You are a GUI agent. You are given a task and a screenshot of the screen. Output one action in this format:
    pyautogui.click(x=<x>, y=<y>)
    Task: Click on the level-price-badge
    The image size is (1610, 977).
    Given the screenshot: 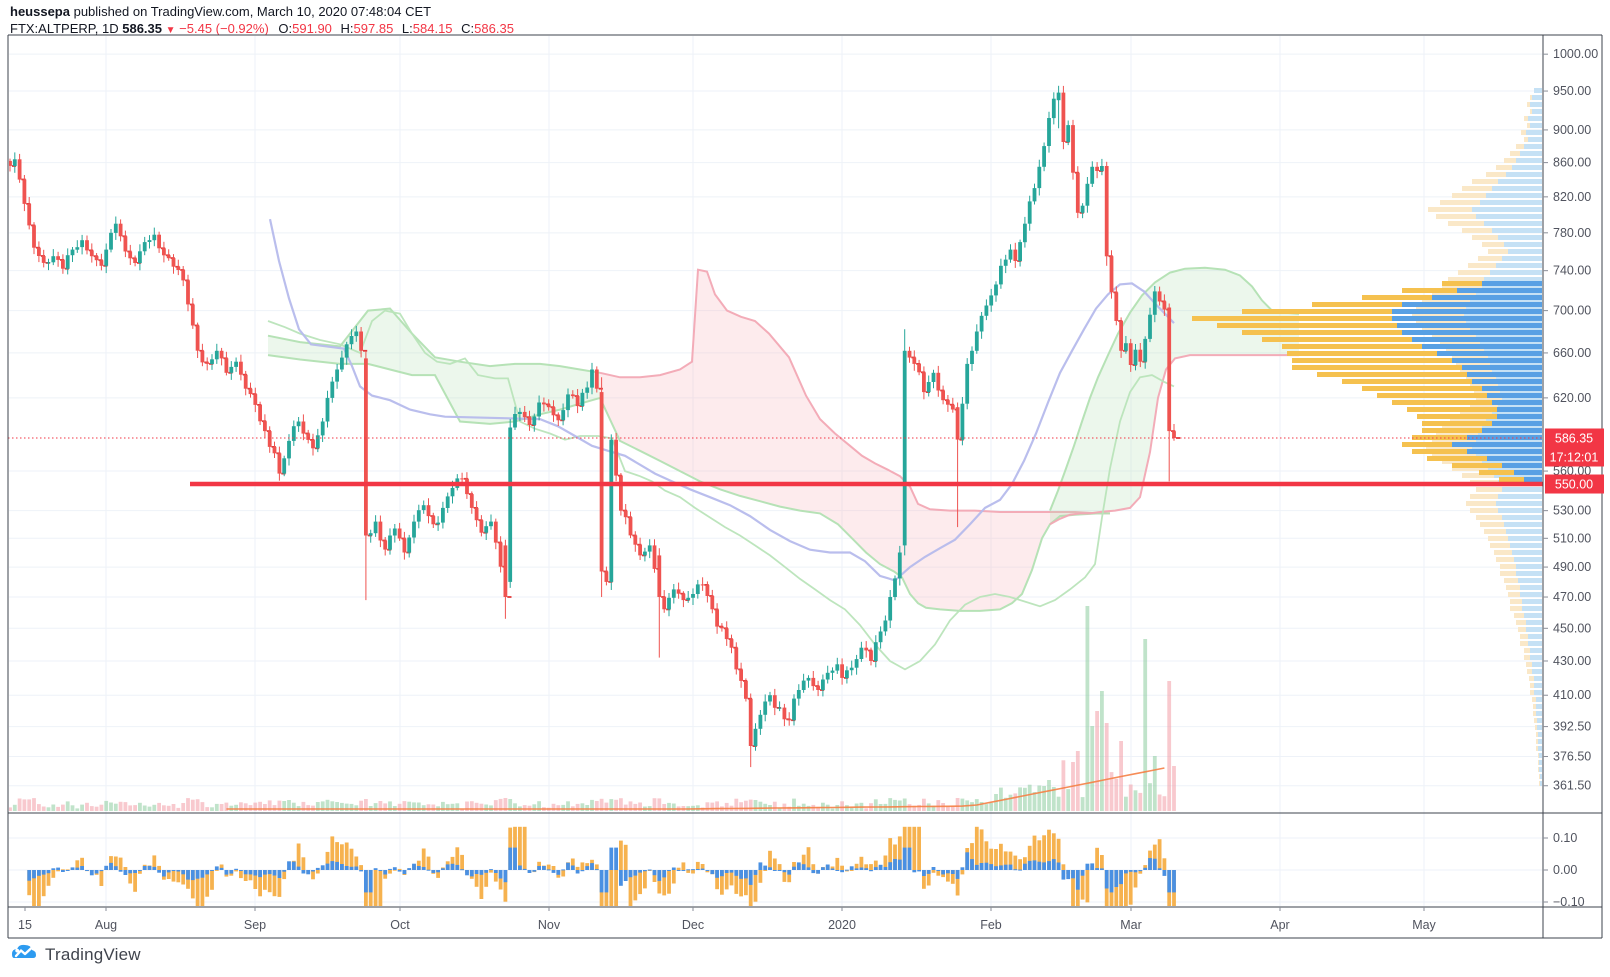 What is the action you would take?
    pyautogui.click(x=1574, y=484)
    